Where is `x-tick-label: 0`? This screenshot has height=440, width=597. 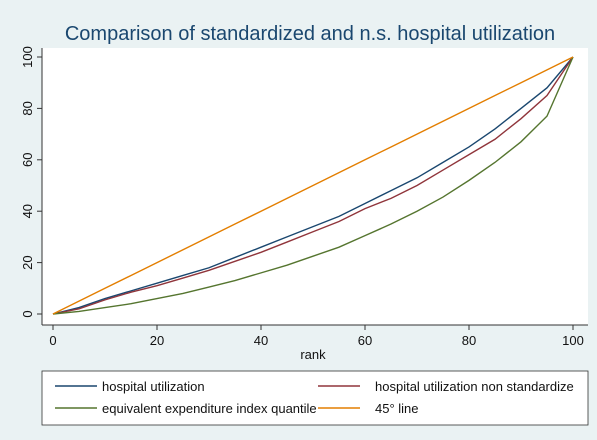
x-tick-label: 0 is located at coordinates (52, 340).